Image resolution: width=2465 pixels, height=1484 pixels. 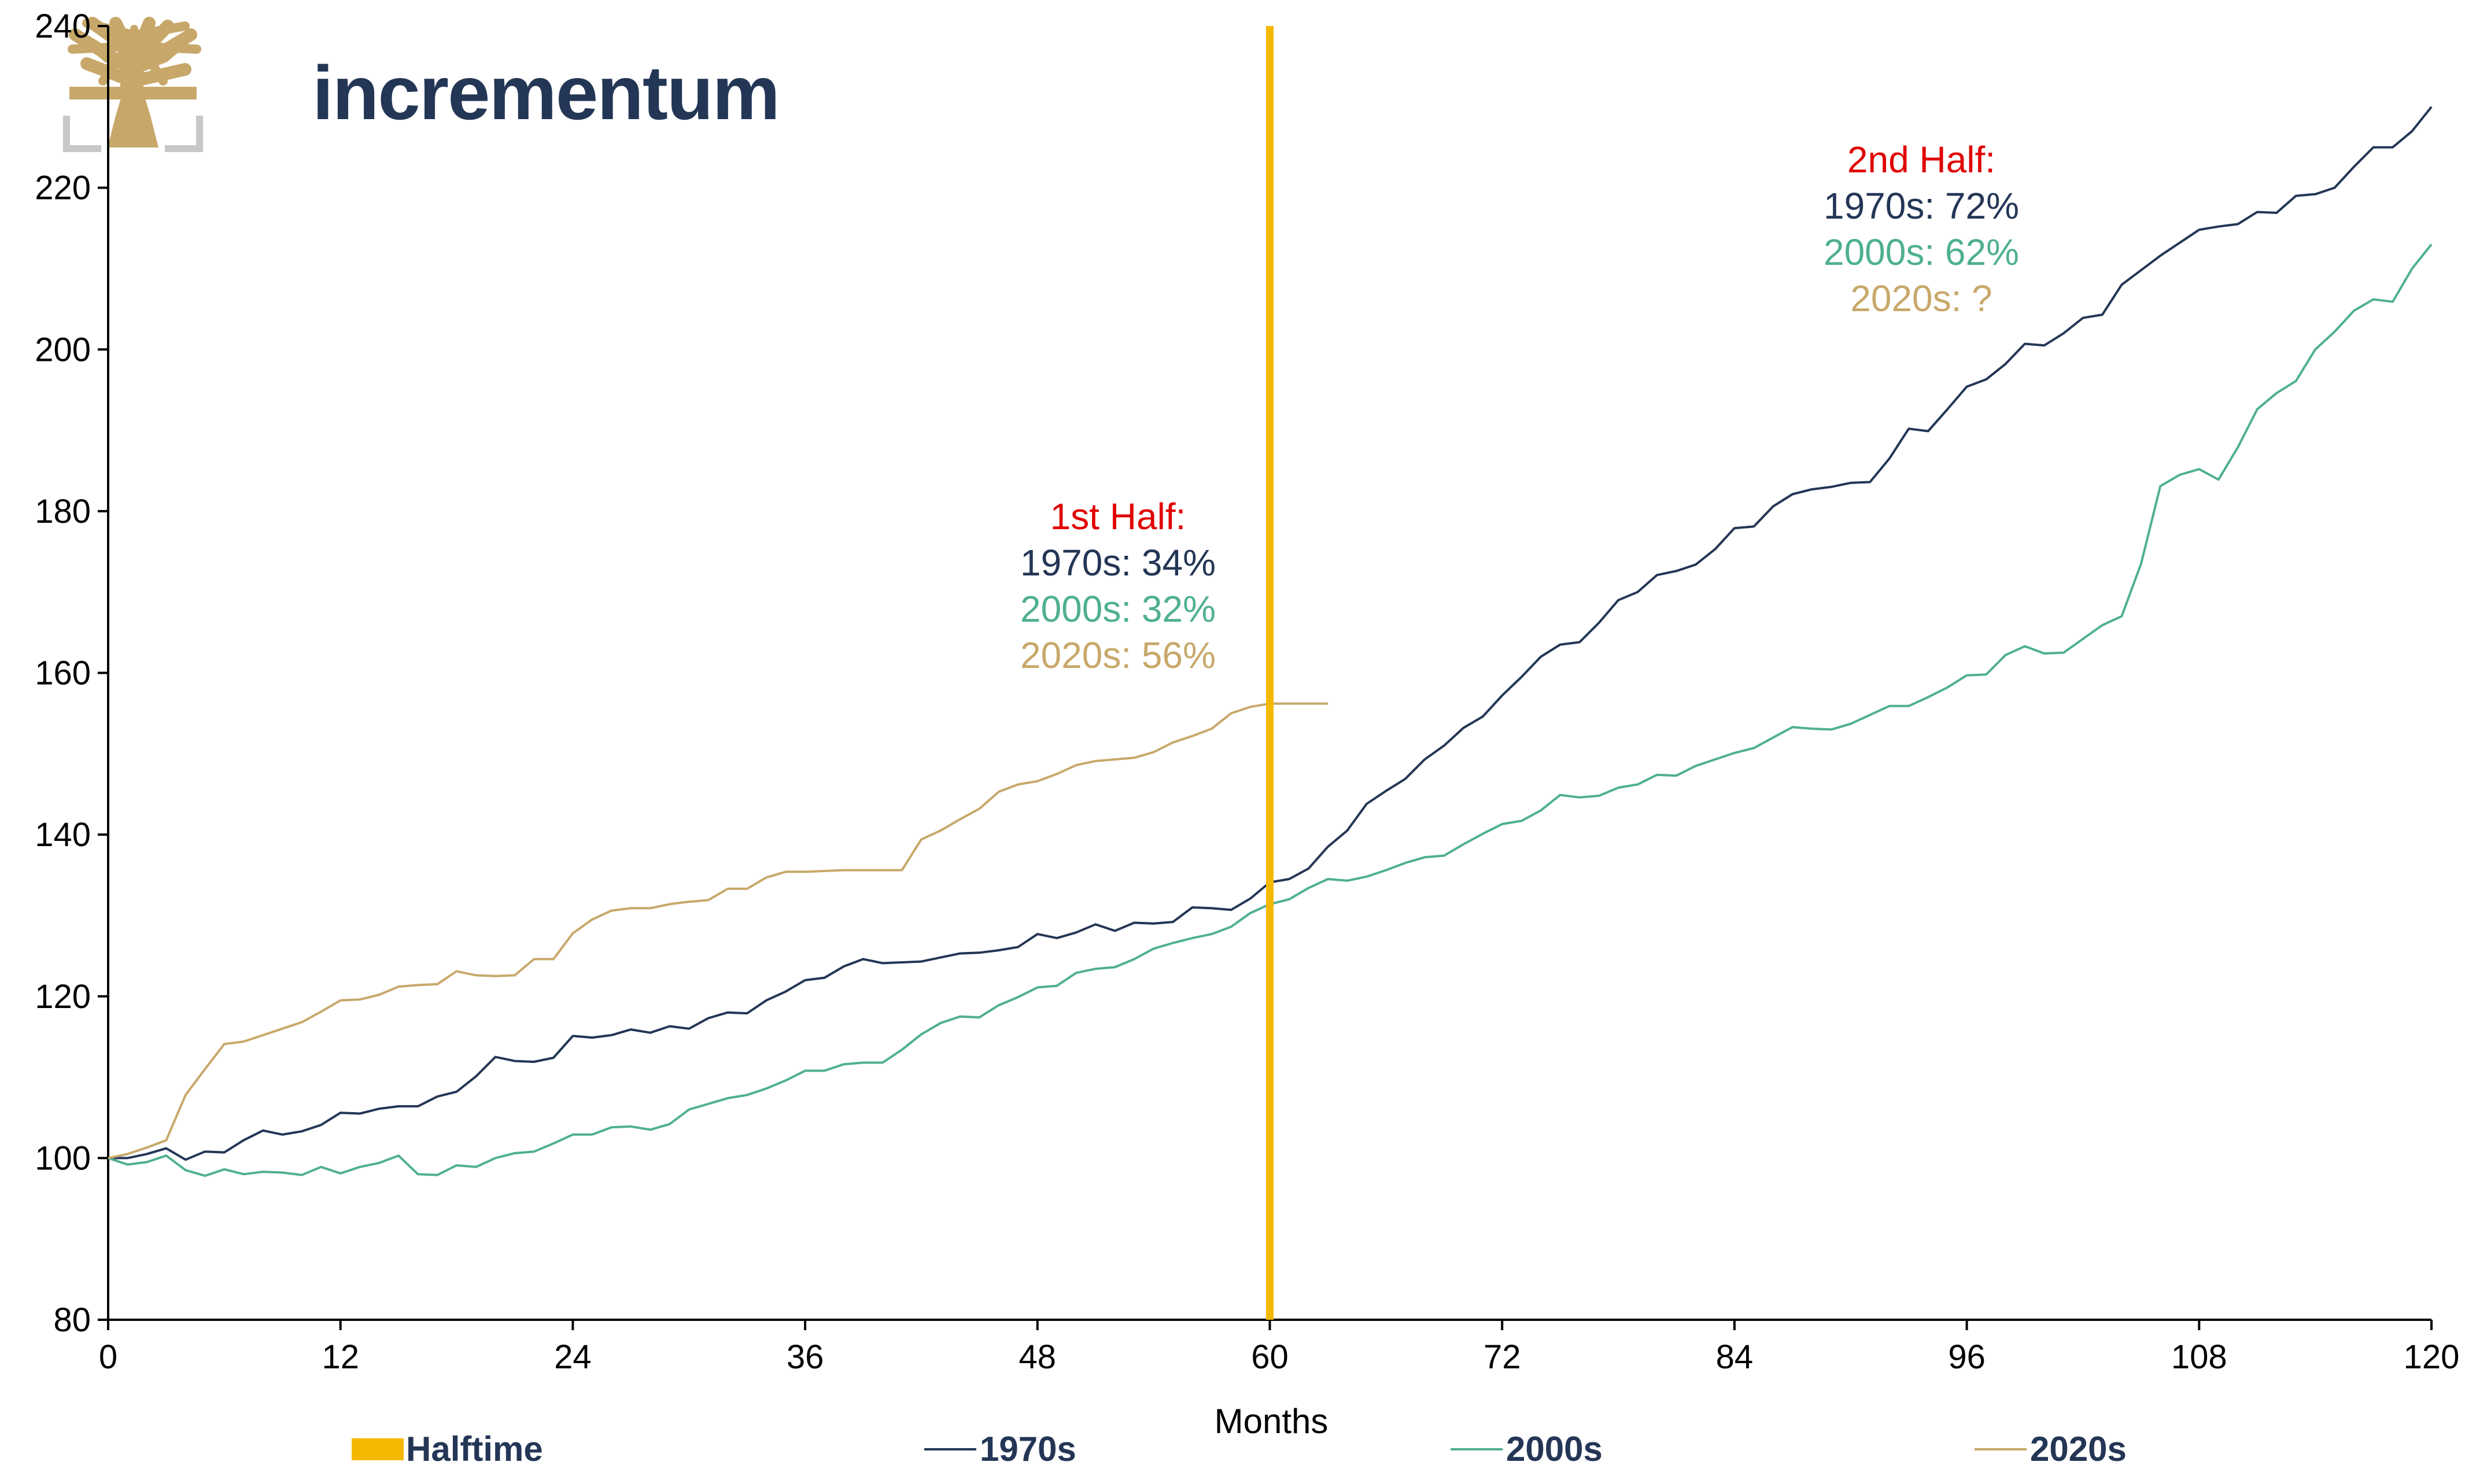 I want to click on x-ticks: 0 12 24 36 48 60 72 84 96 108 120, so click(x=1279, y=1348).